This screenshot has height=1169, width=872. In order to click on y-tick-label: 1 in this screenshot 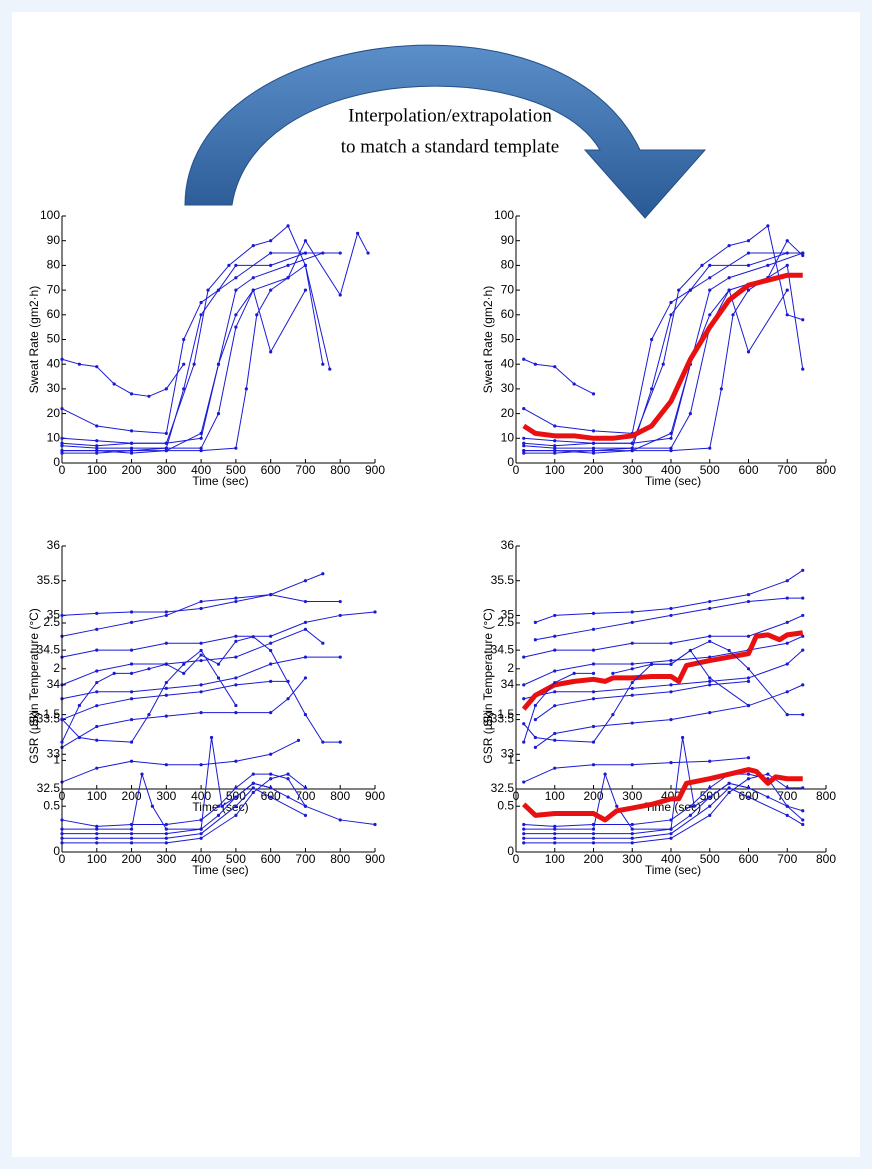, I will do `click(56, 760)`.